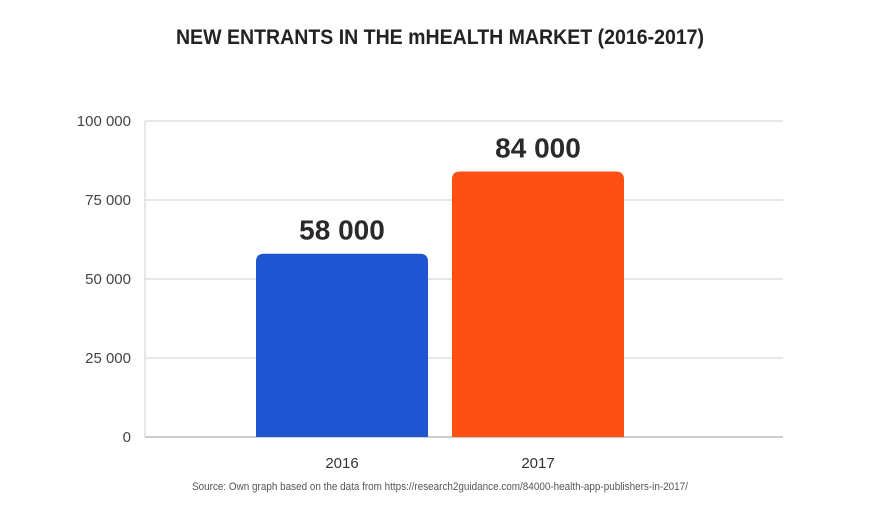 This screenshot has width=880, height=511. I want to click on y-tick-label: 50 000, so click(108, 279).